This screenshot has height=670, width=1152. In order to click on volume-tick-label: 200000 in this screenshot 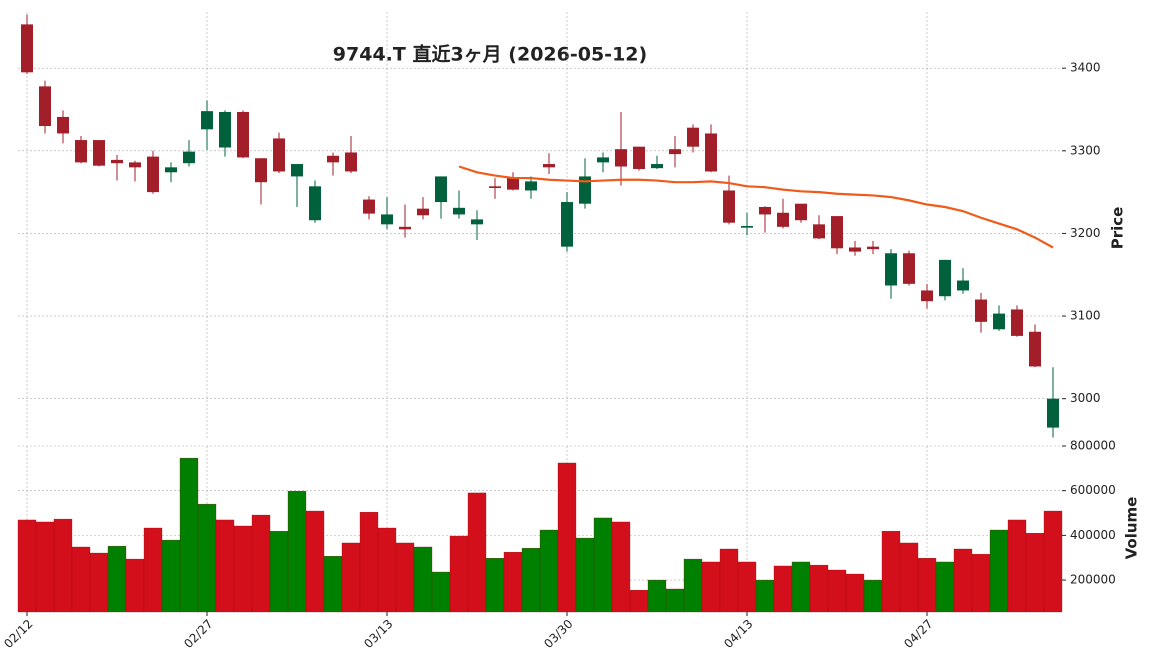, I will do `click(1093, 580)`.